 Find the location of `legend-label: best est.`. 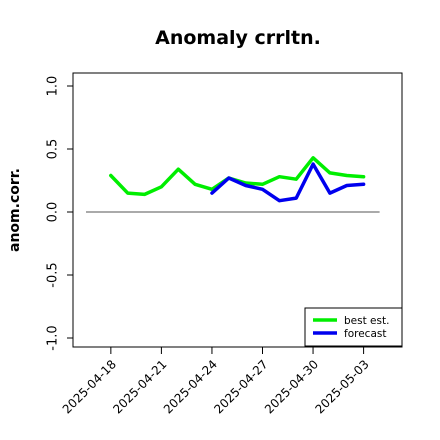

legend-label: best est. is located at coordinates (366, 321).